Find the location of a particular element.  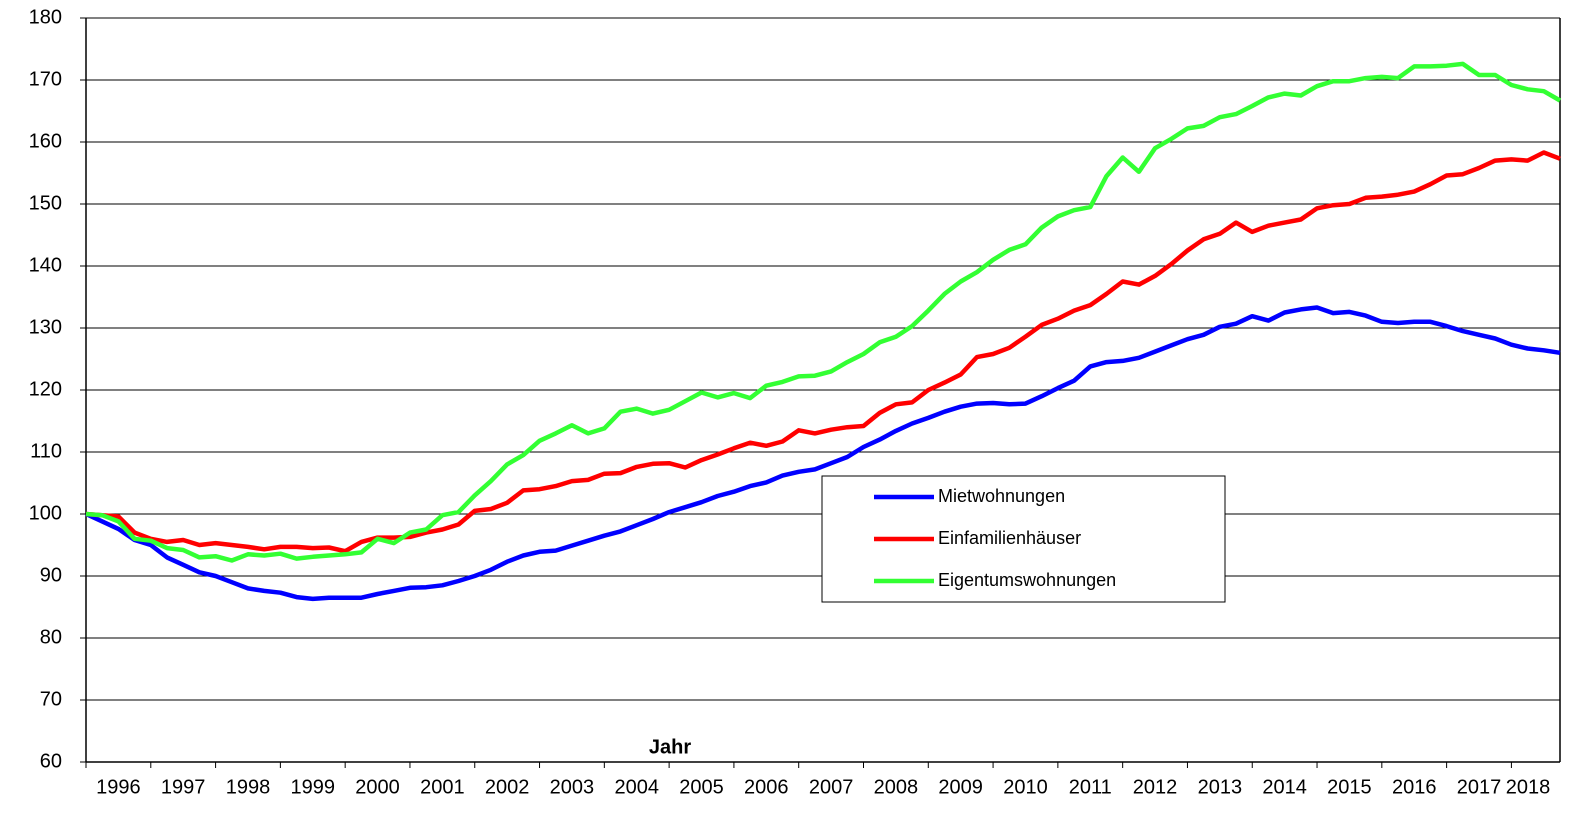

y-tick-label: 100 is located at coordinates (45, 513).